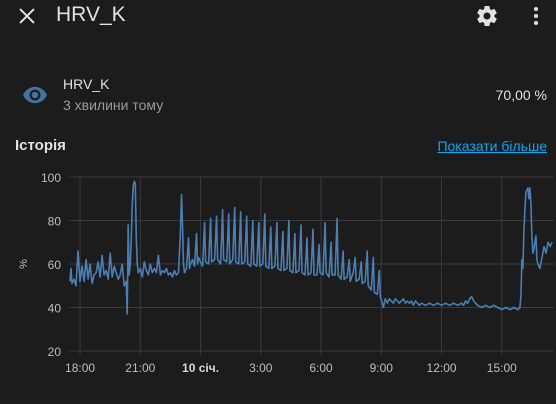 The image size is (556, 404). Describe the element at coordinates (51, 178) in the screenshot. I see `y-tick-label: 100` at that location.